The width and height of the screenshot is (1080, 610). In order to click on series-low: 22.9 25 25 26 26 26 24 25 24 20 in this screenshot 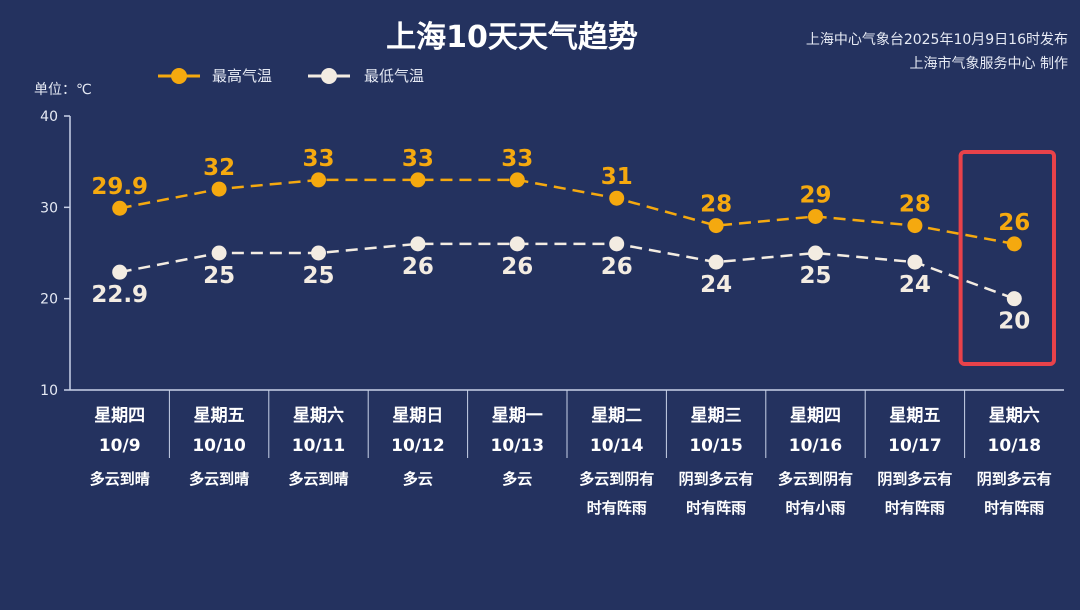, I will do `click(560, 285)`.